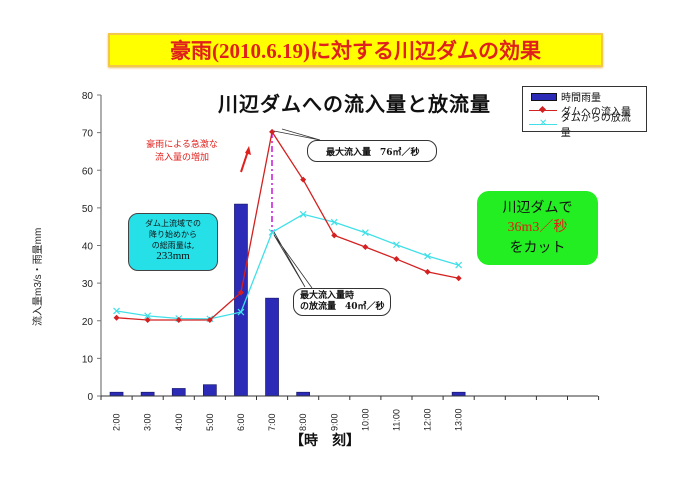 The width and height of the screenshot is (700, 495). I want to click on x-line-icon: ✕, so click(543, 123).